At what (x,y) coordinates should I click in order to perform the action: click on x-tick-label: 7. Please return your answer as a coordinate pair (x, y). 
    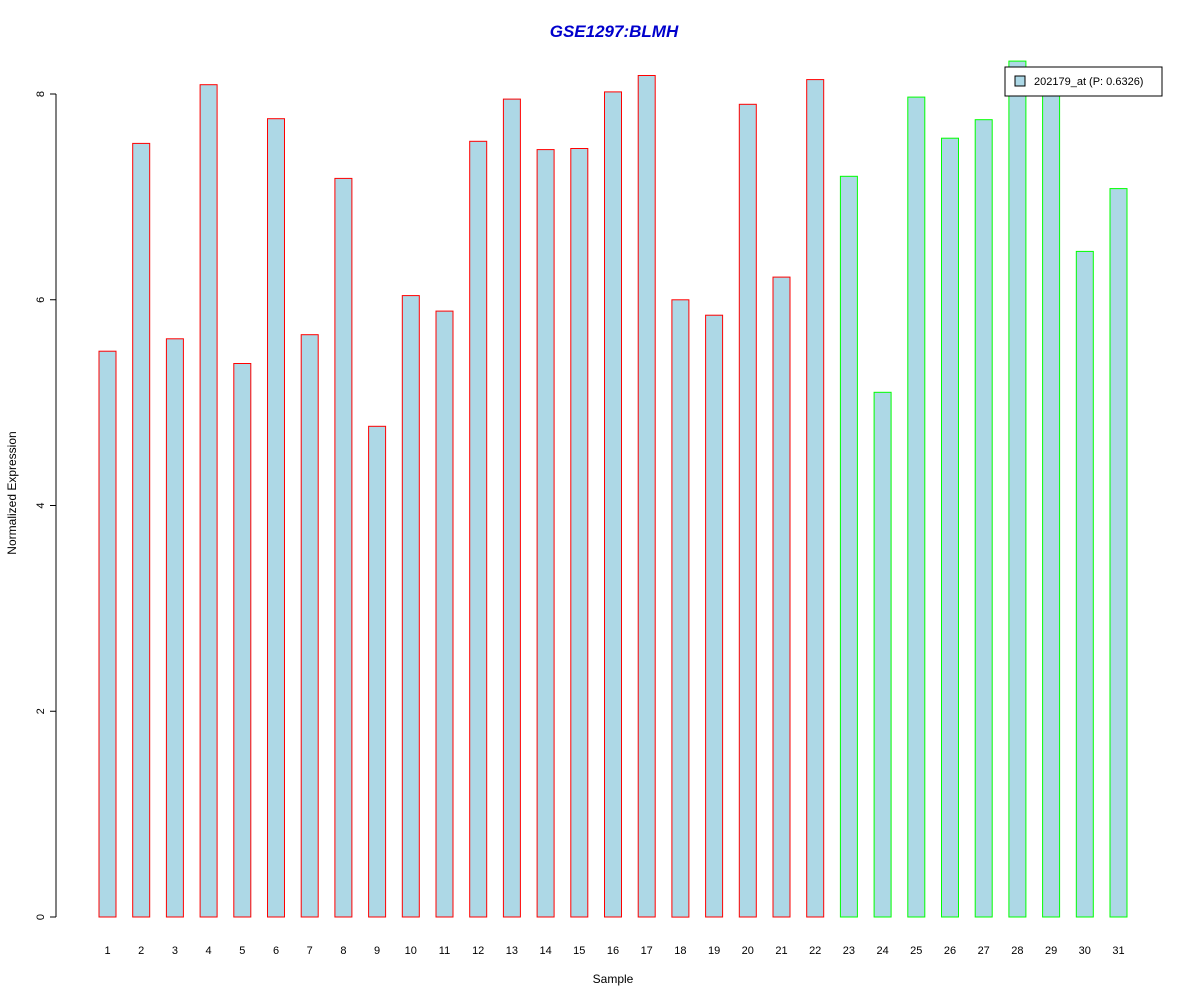
    Looking at the image, I should click on (310, 951).